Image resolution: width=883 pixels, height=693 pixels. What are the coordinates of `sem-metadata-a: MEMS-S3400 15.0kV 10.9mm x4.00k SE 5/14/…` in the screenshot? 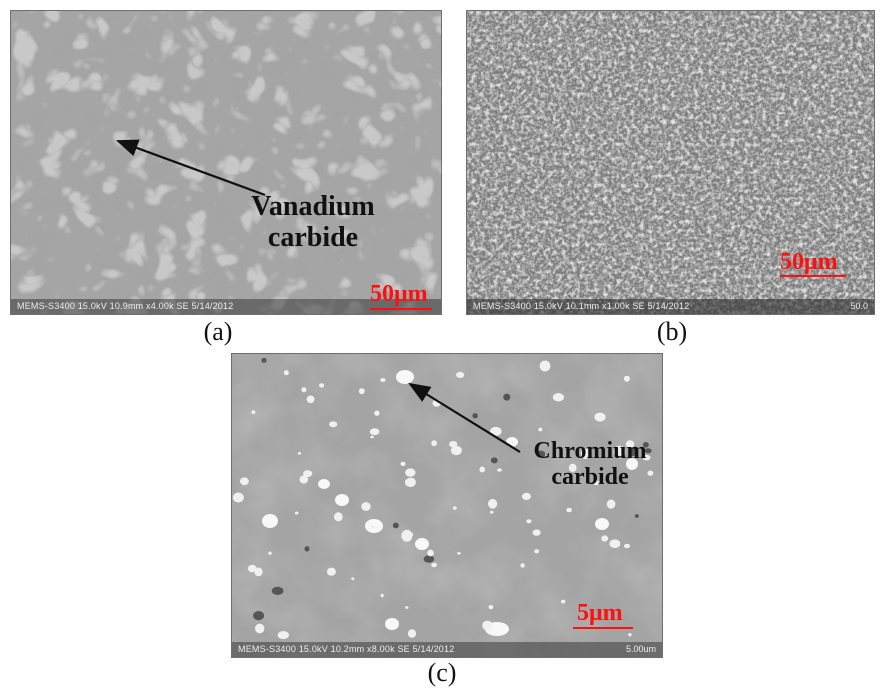 It's located at (125, 306).